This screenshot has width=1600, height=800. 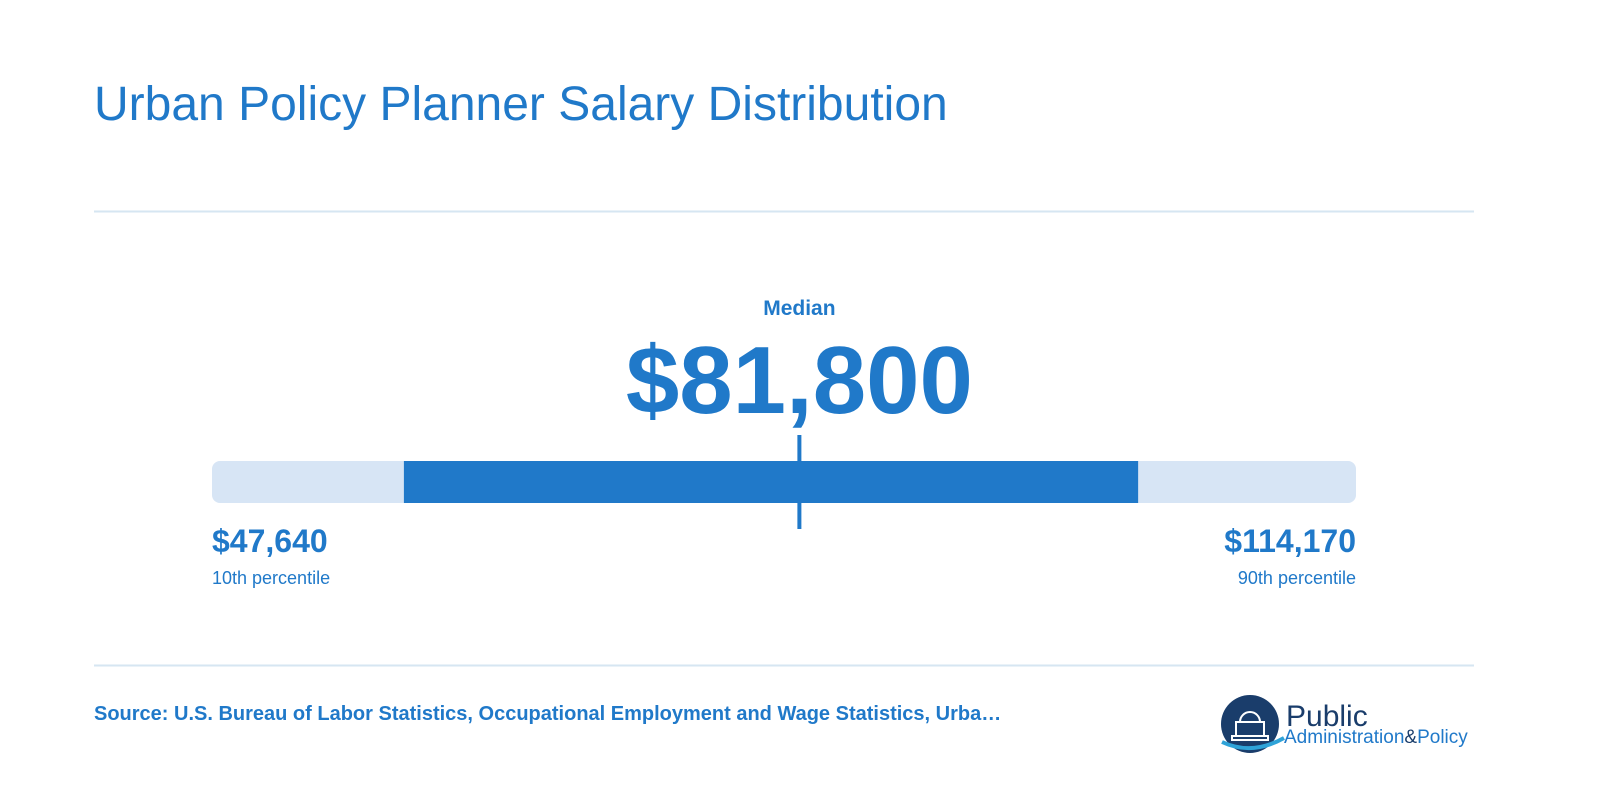 I want to click on logo: Public Administration&Policy, so click(x=1344, y=724).